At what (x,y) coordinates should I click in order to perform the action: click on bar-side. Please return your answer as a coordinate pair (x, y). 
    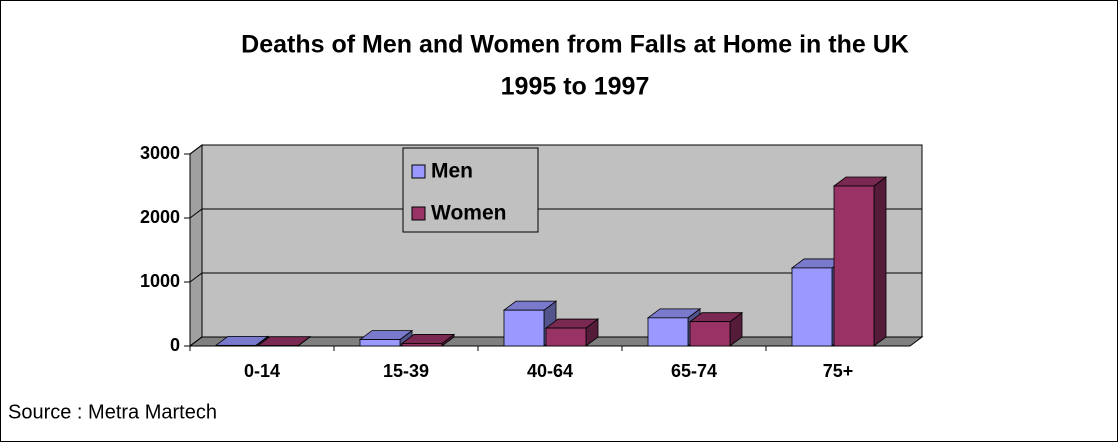
    Looking at the image, I should click on (880, 261).